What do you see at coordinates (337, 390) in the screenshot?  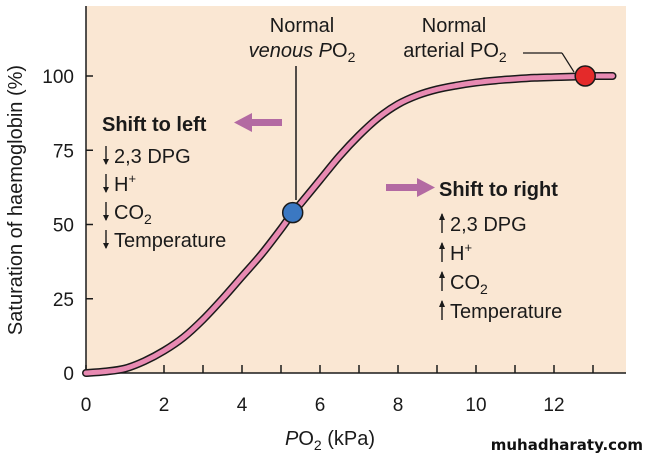 I see `x-axis-ticks: 0 2 4 6 8 10 12` at bounding box center [337, 390].